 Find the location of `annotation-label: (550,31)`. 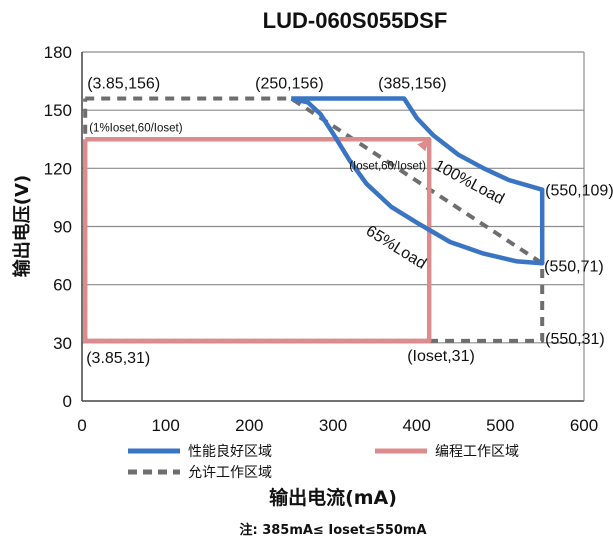

annotation-label: (550,31) is located at coordinates (575, 339).